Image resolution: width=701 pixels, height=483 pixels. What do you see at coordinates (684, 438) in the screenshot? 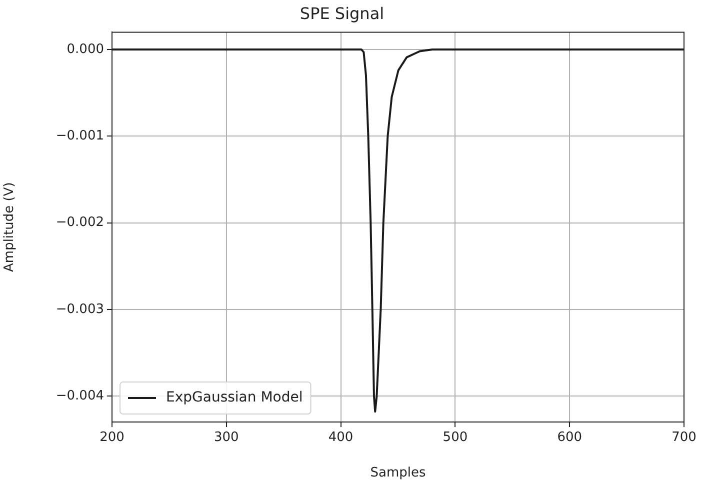
I see `x-tick-label: 700` at bounding box center [684, 438].